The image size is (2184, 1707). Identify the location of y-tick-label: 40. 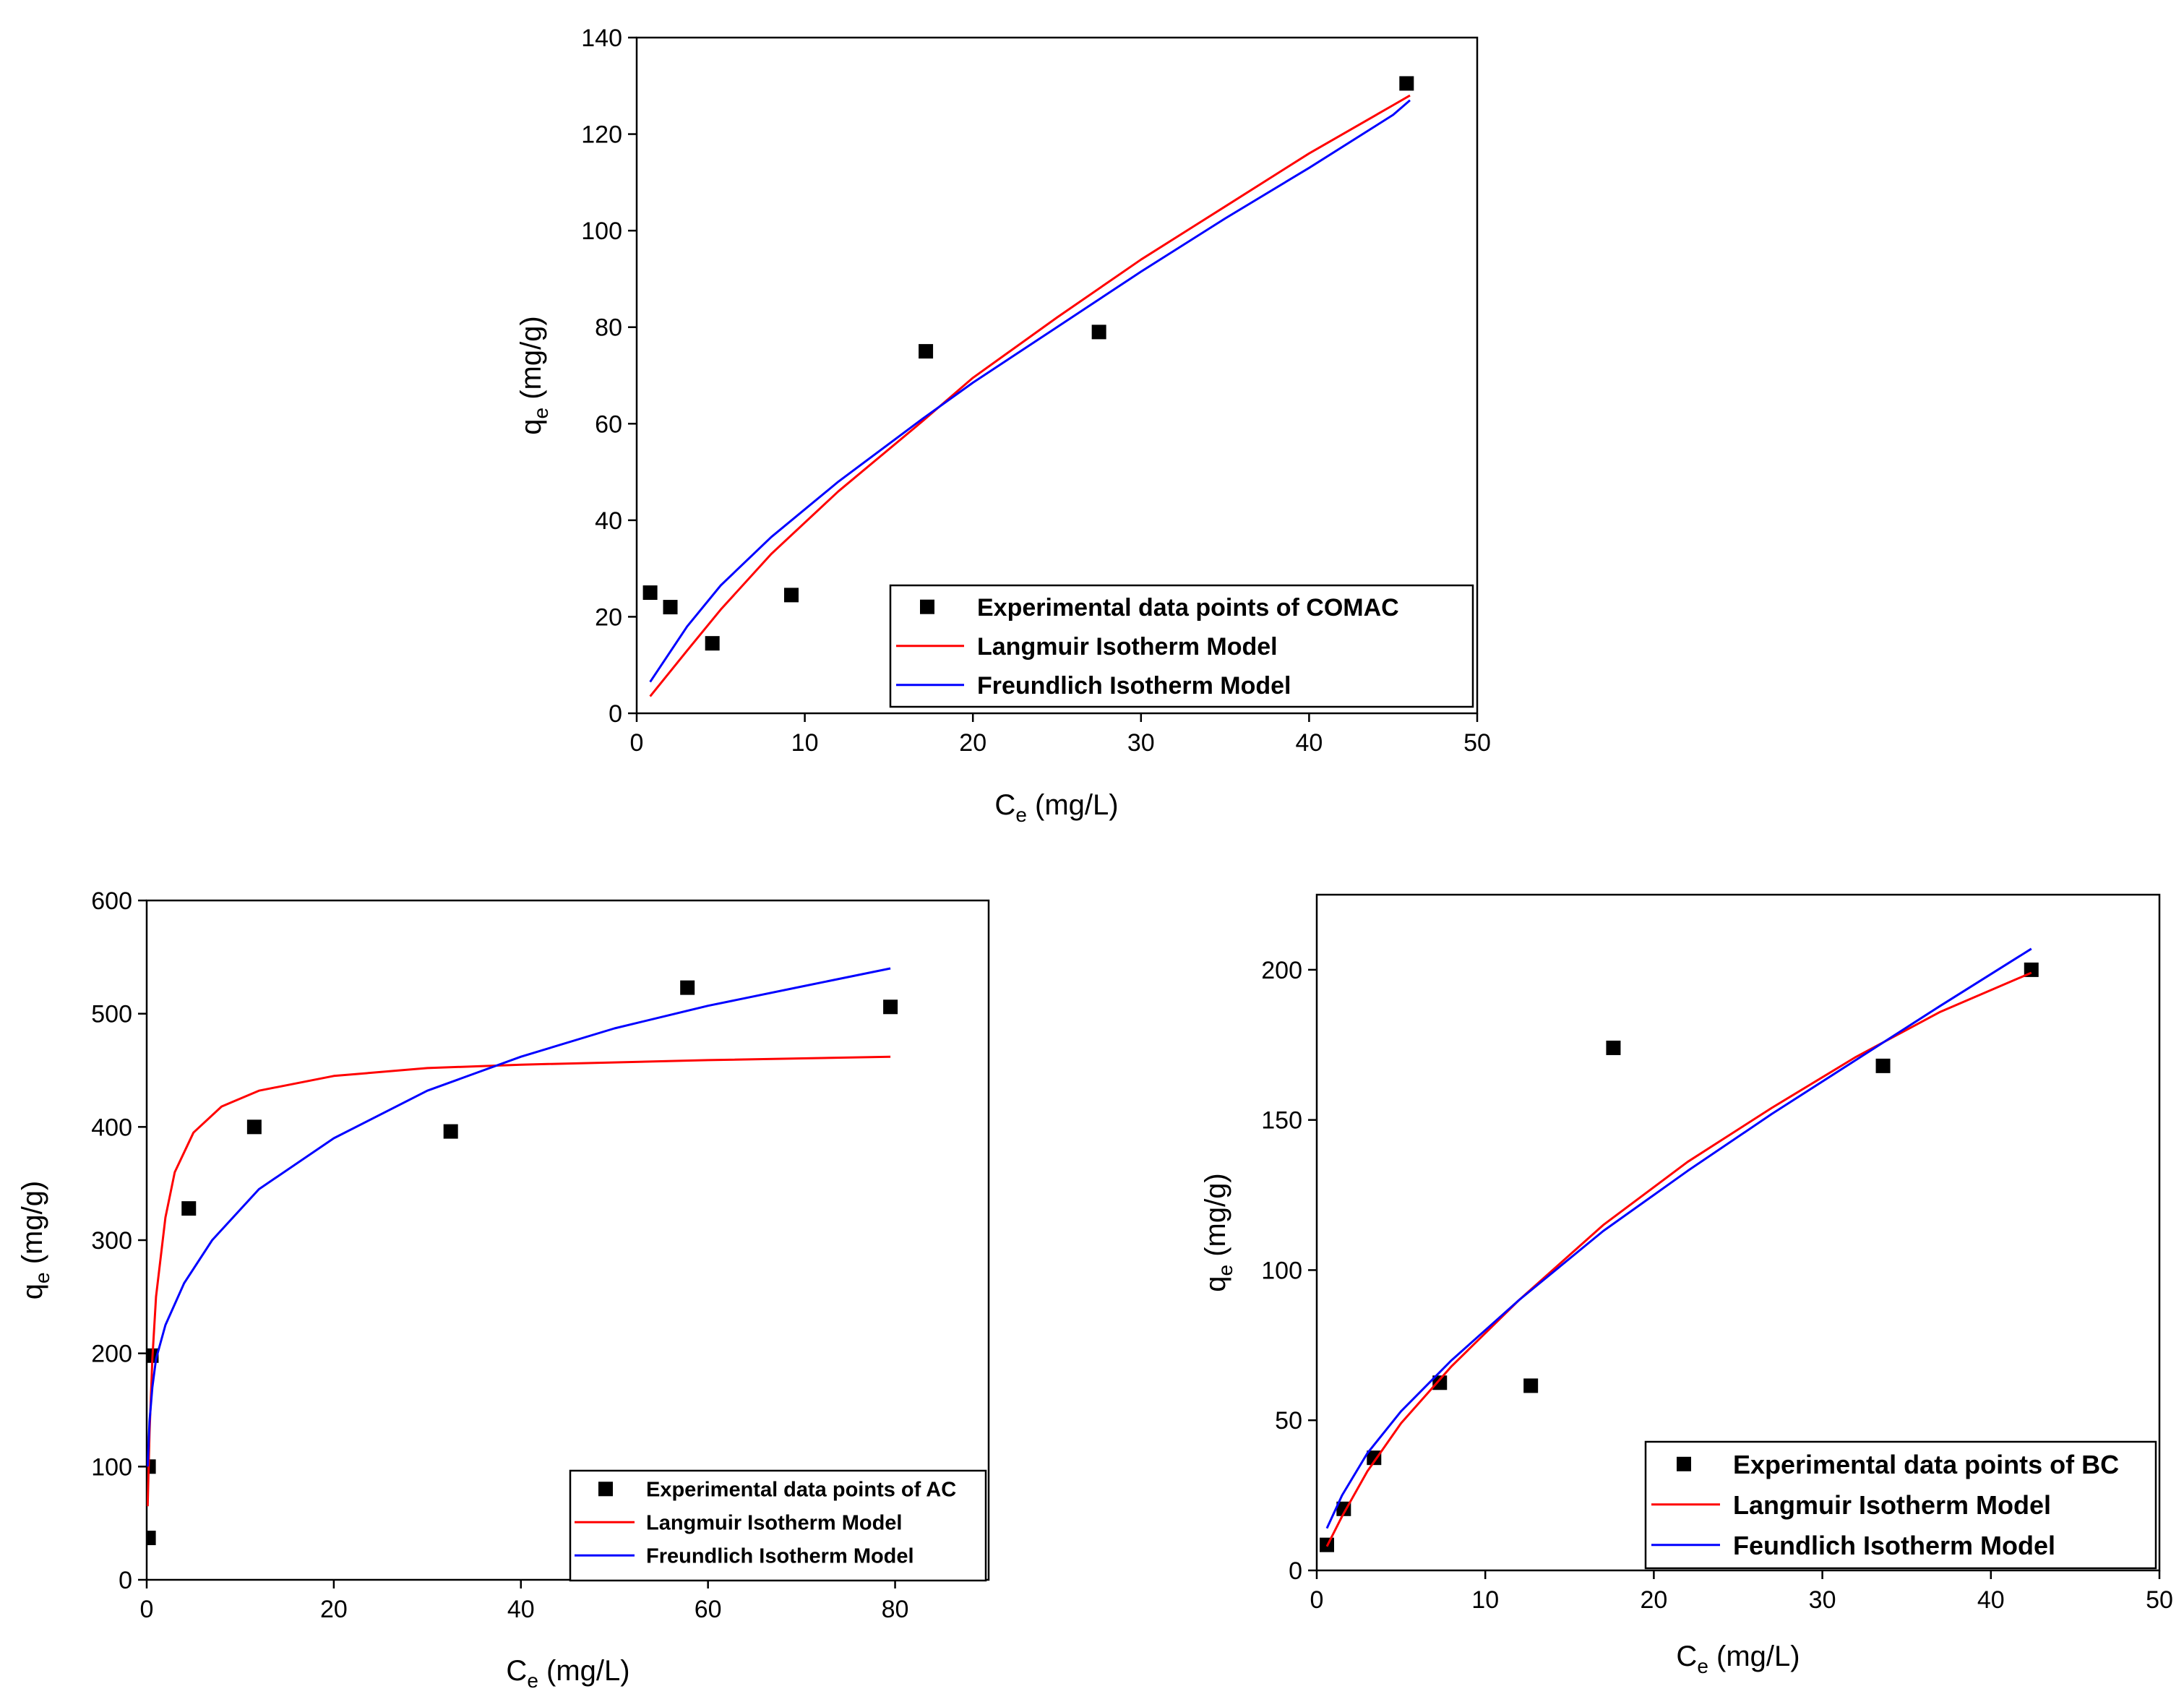
(608, 521).